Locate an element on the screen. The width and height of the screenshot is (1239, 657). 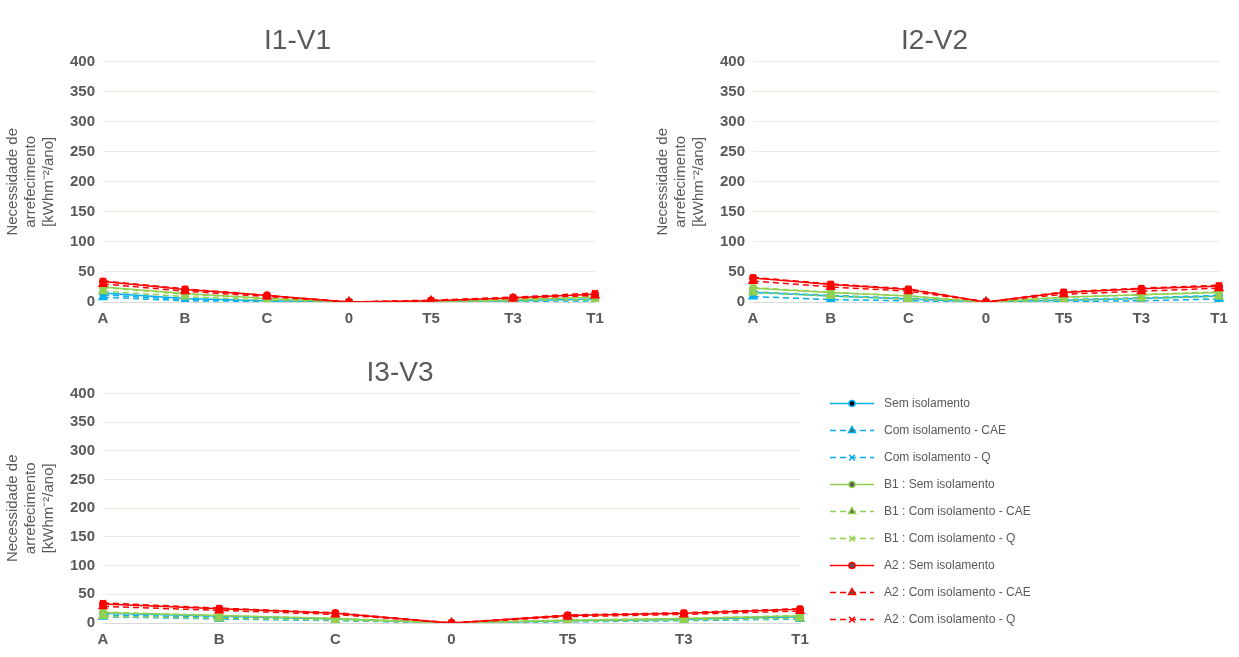
legend-label: A2 : Com isolamento - Q is located at coordinates (950, 618).